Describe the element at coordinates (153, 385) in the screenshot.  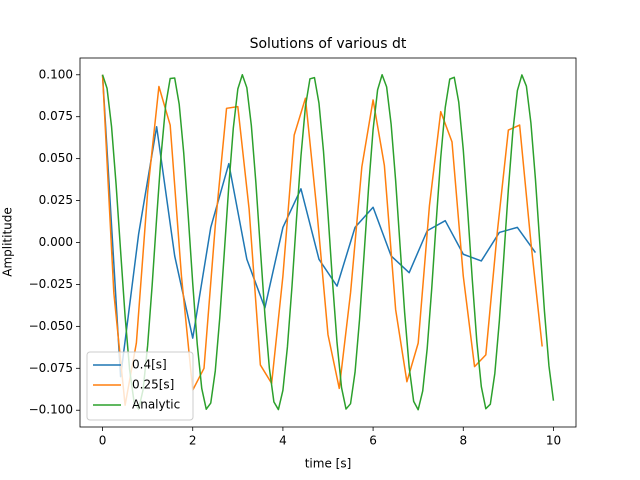
I see `legend-label: 0.25[s]` at that location.